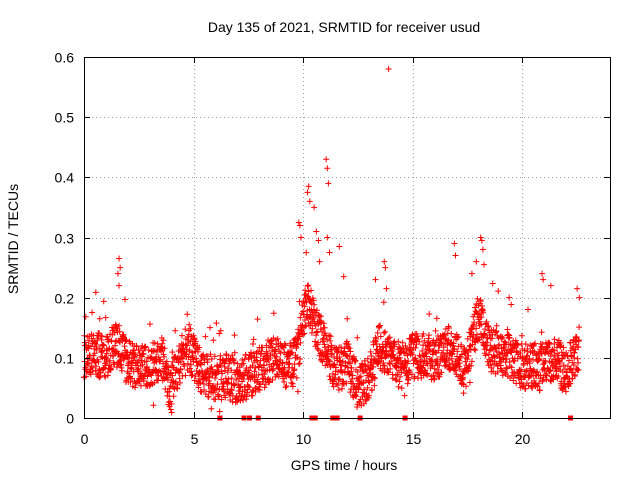 The width and height of the screenshot is (640, 480). Describe the element at coordinates (523, 439) in the screenshot. I see `x-tick-label: 20` at that location.